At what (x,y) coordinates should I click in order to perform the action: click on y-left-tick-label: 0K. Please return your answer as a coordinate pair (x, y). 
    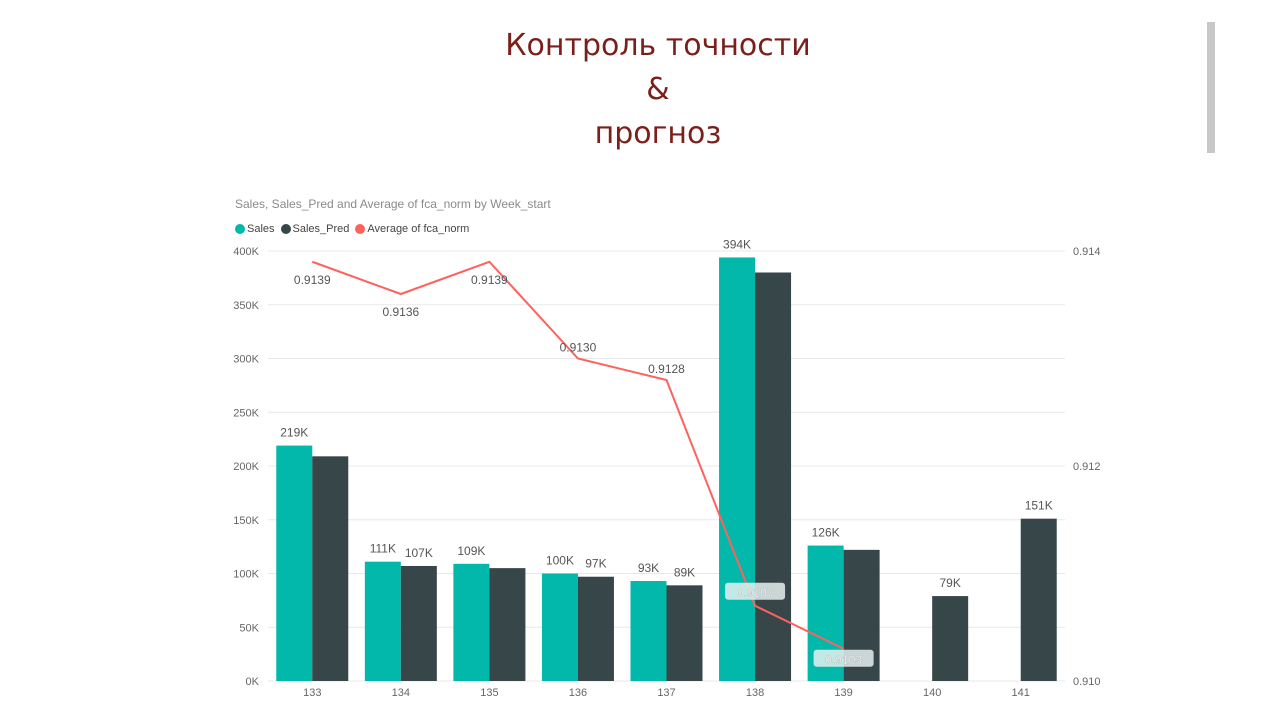
    Looking at the image, I should click on (253, 682).